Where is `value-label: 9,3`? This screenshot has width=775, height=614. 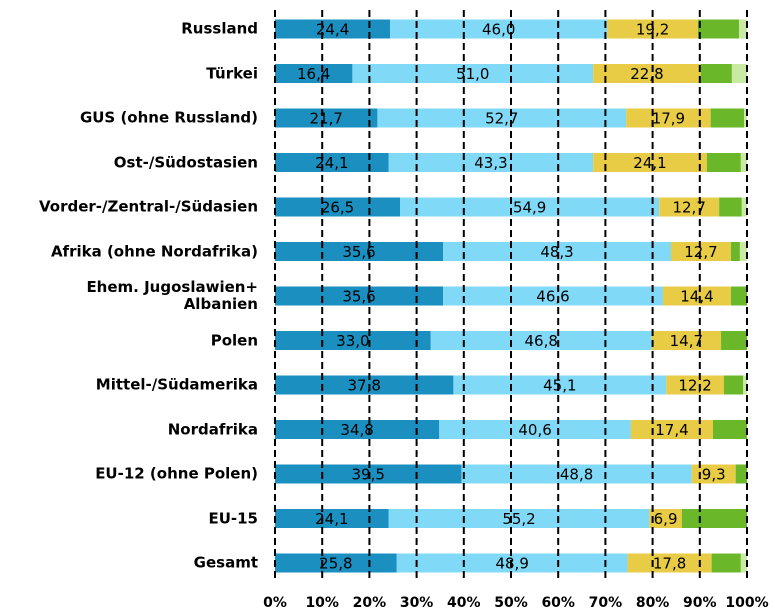
value-label: 9,3 is located at coordinates (714, 475).